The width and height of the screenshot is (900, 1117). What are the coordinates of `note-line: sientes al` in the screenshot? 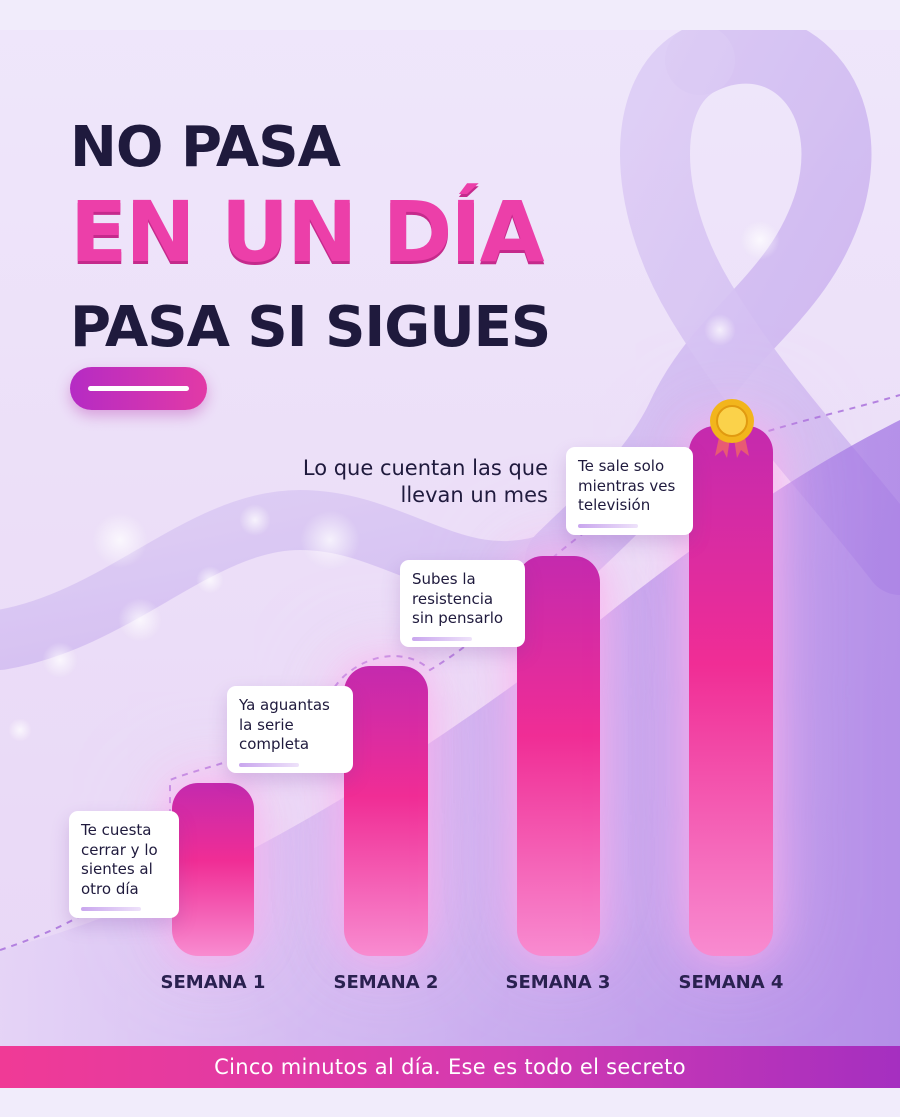 It's located at (117, 869).